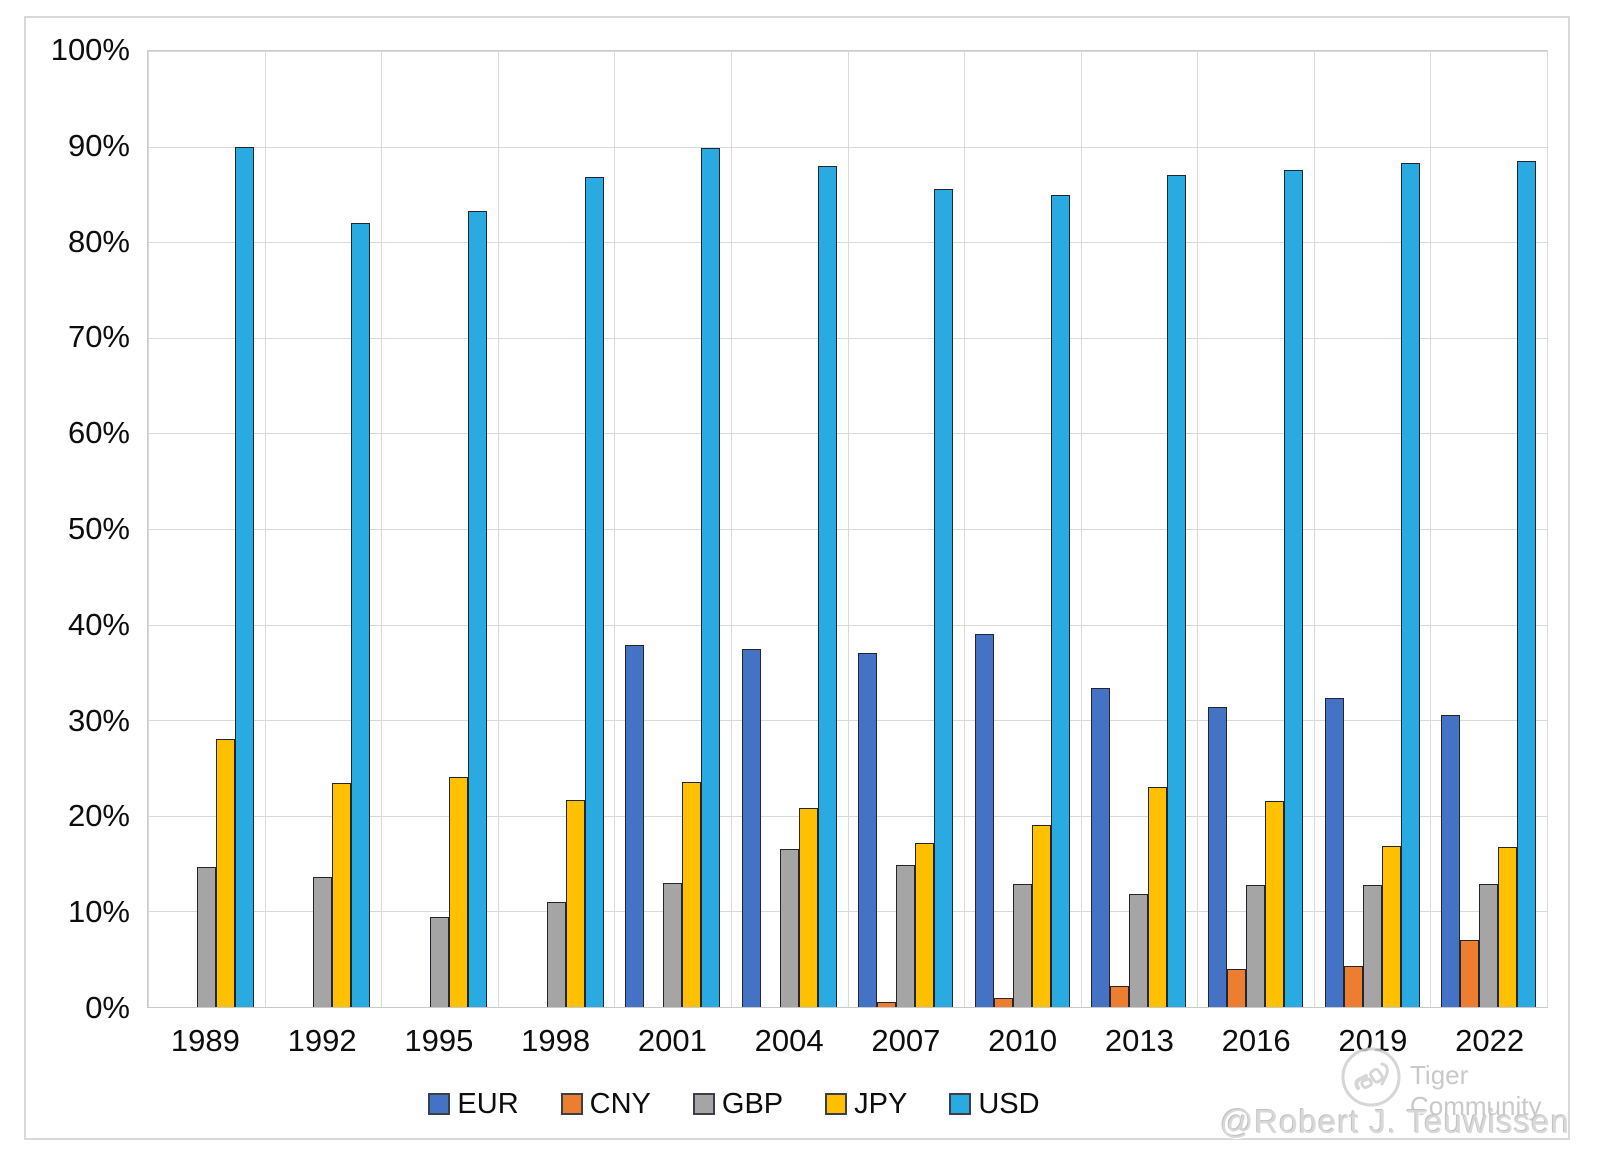 The height and width of the screenshot is (1166, 1600). Describe the element at coordinates (1371, 1077) in the screenshot. I see `tiger-community-logo-icon` at that location.